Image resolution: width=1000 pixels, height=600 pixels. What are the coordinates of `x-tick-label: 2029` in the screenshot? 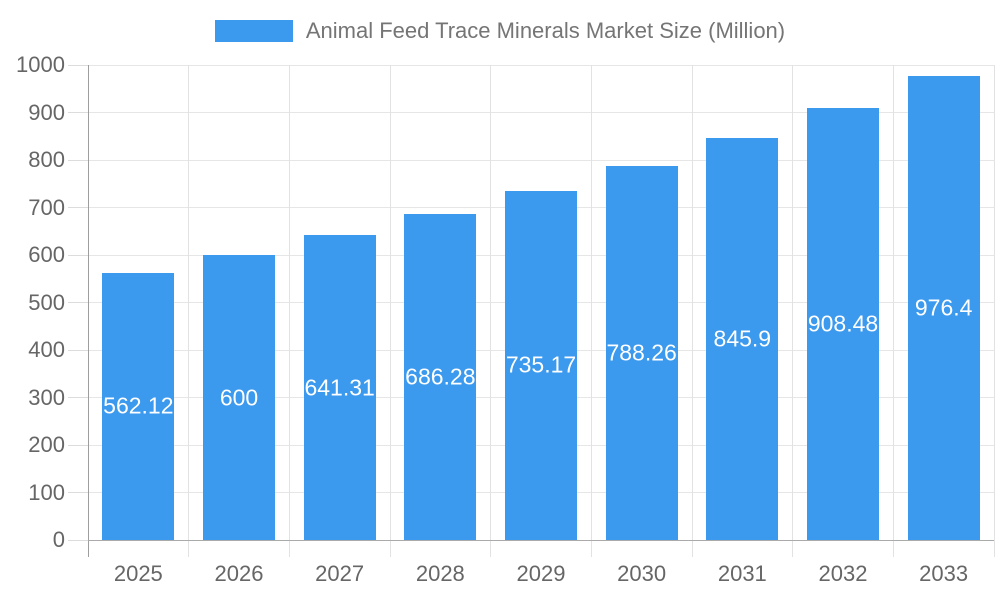 It's located at (541, 573).